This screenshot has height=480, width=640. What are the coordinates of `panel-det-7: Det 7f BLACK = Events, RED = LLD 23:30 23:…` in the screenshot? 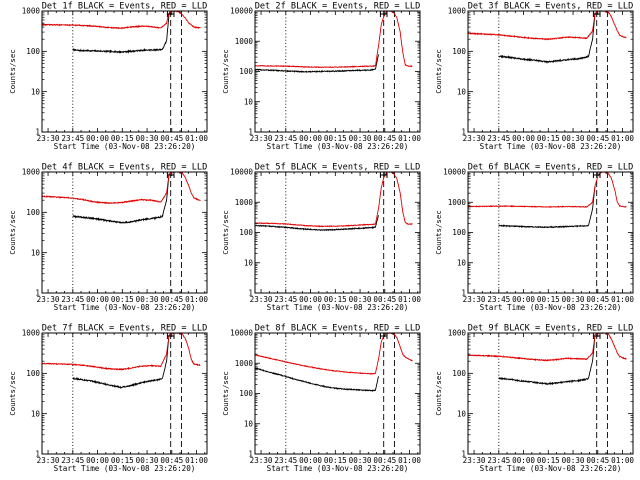 It's located at (108, 399).